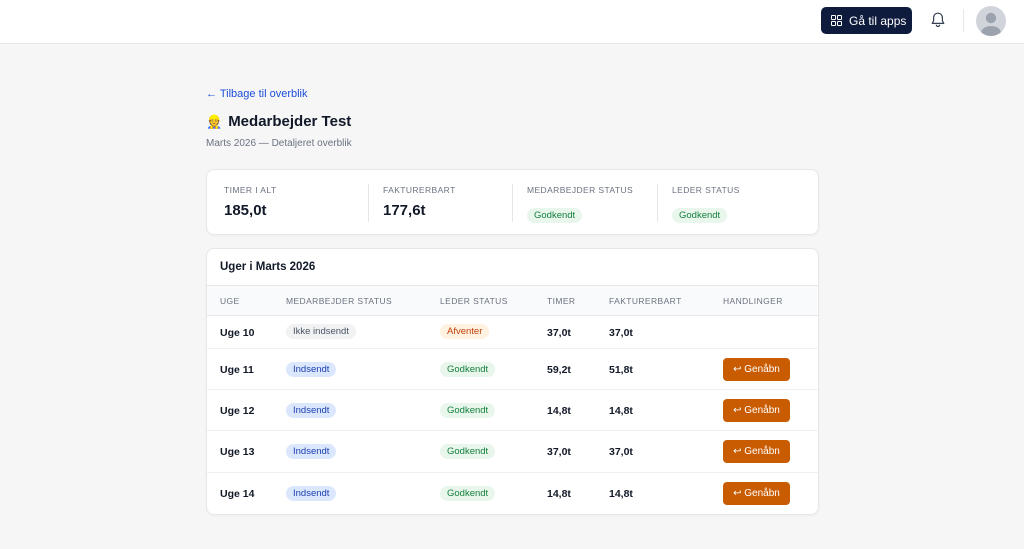 This screenshot has height=549, width=1024. What do you see at coordinates (245, 210) in the screenshot?
I see `total-hours-value: 185,0t` at bounding box center [245, 210].